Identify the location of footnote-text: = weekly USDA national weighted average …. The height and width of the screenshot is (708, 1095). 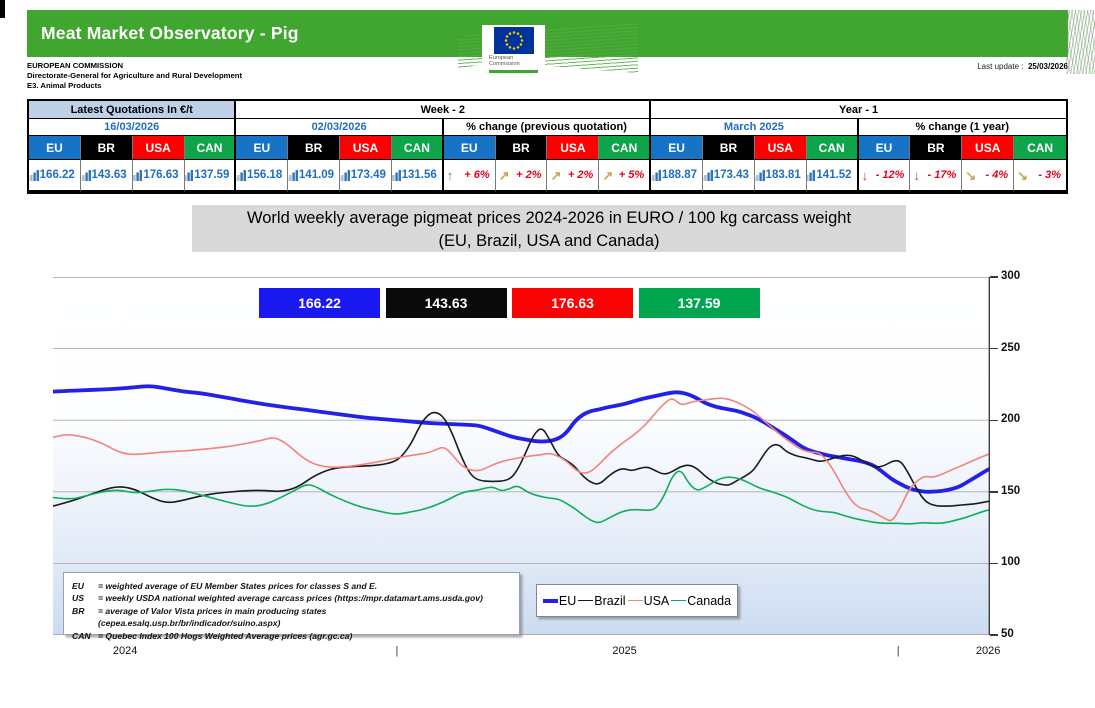
(290, 598).